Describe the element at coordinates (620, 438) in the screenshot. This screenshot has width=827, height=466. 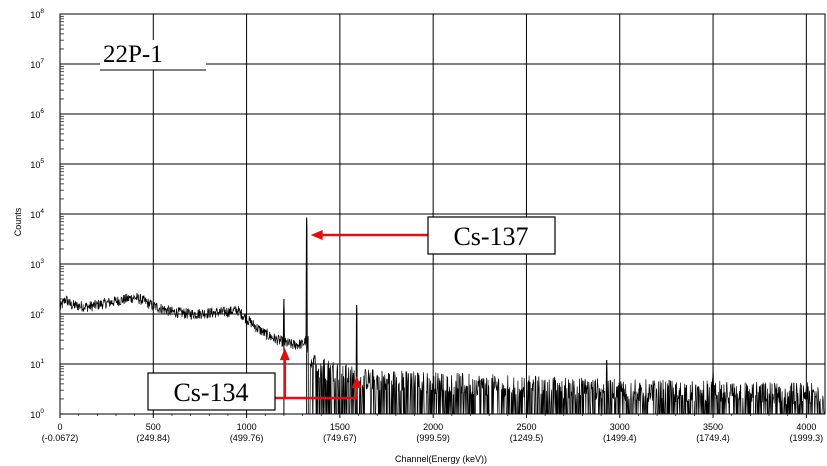
I see `x-tick-sublabel: (1499.4)` at that location.